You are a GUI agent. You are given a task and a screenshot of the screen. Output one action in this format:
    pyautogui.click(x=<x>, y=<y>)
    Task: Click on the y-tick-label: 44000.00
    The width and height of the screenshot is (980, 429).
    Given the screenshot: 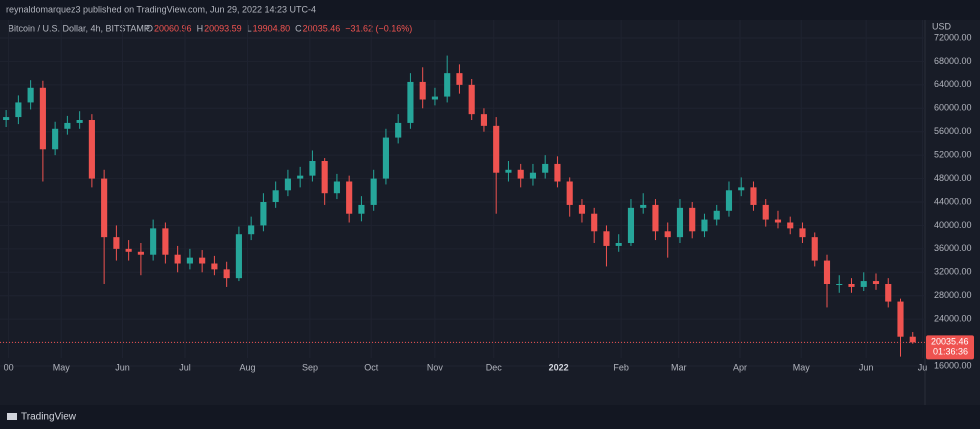 What is the action you would take?
    pyautogui.click(x=953, y=201)
    